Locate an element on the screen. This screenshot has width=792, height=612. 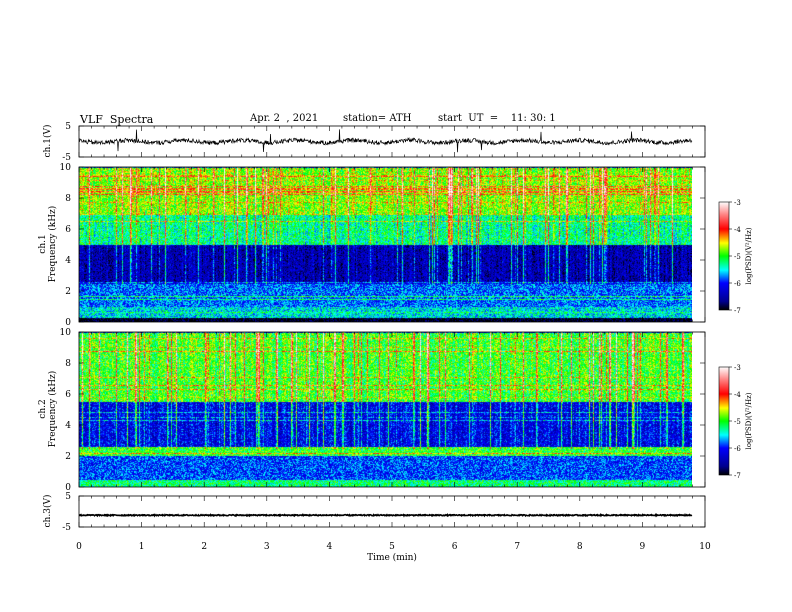
header-station: station= ATH is located at coordinates (377, 118).